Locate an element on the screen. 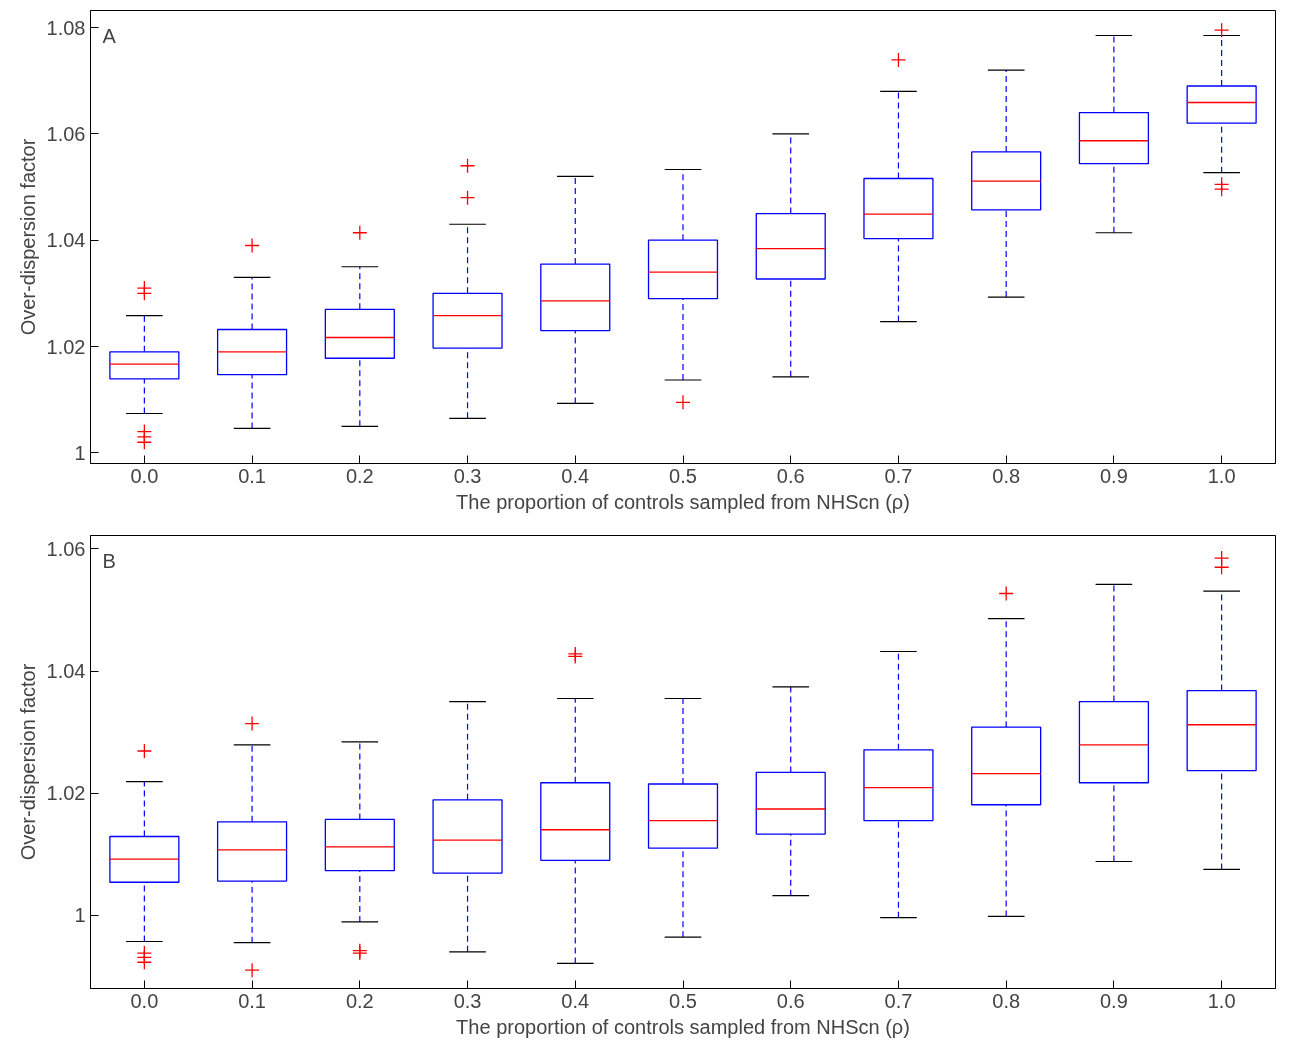 The height and width of the screenshot is (1042, 1291). annotation: B is located at coordinates (109, 560).